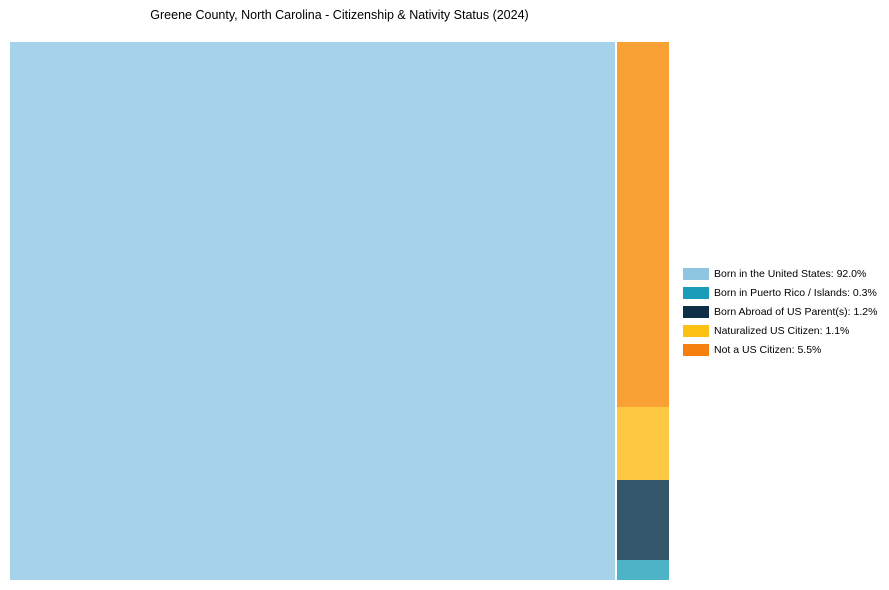  What do you see at coordinates (643, 520) in the screenshot?
I see `treemap-tile-born-abroad-of-us-parent-s` at bounding box center [643, 520].